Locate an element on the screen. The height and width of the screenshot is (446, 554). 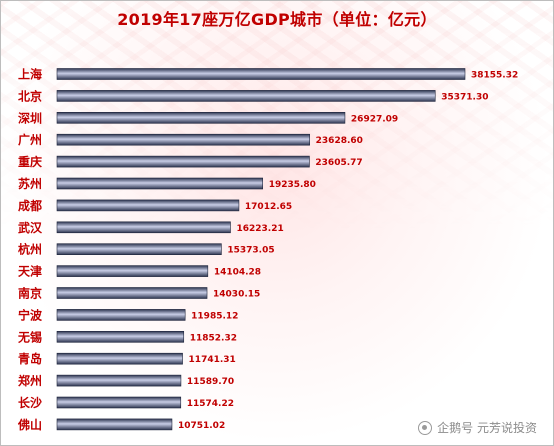
category-label: 长沙 is located at coordinates (30, 402).